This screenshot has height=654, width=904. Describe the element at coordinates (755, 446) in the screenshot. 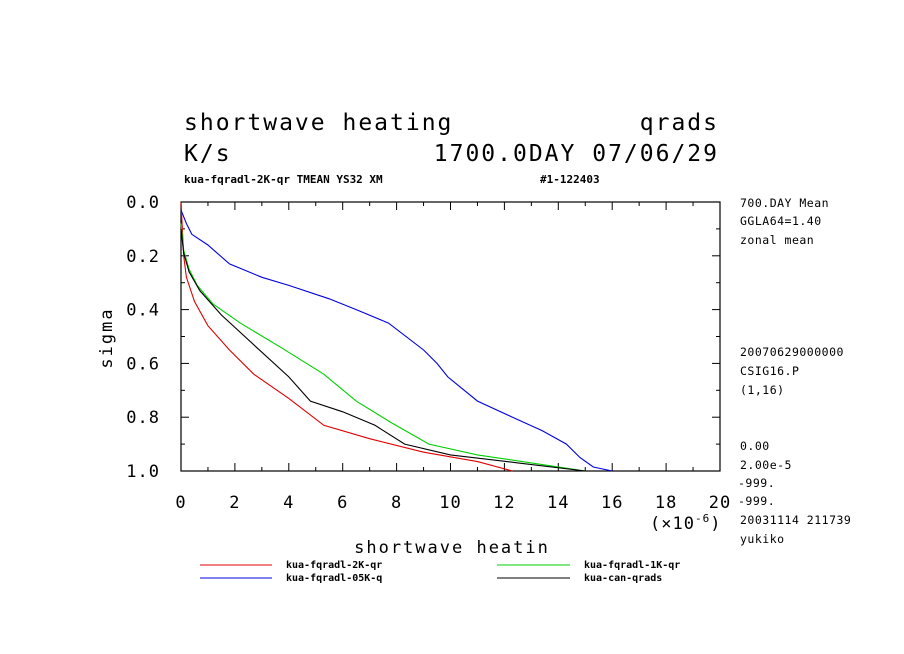

I see `note-bot-1: 0.00` at that location.